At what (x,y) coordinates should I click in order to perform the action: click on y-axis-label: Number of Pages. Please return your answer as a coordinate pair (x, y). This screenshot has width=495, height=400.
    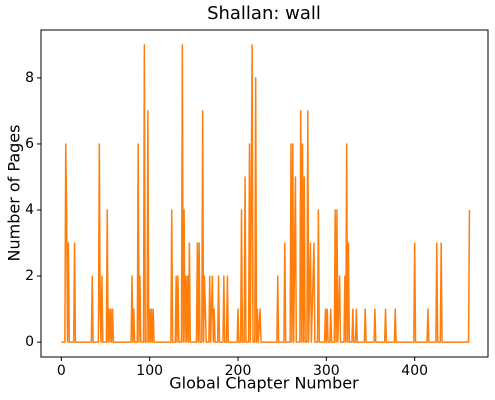
    Looking at the image, I should click on (14, 193).